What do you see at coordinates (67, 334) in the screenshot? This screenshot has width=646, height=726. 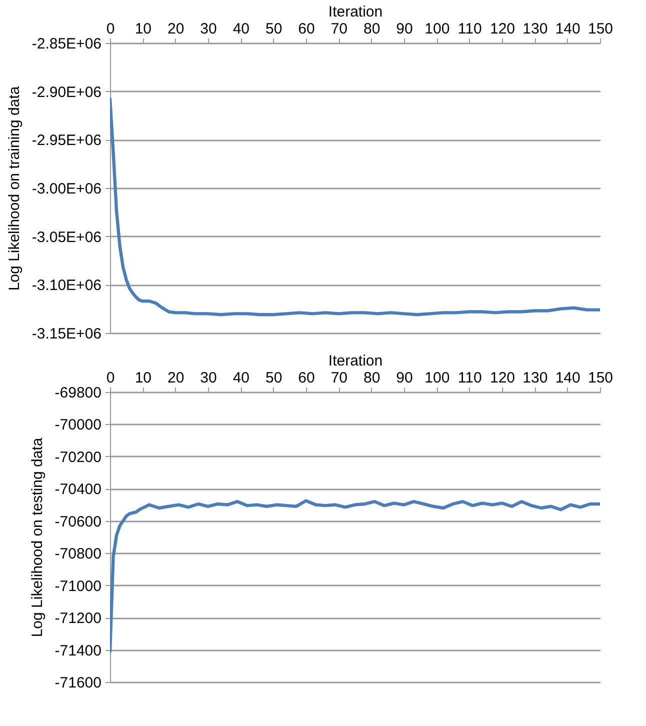 I see `y-tick-label: -3.15E+06` at bounding box center [67, 334].